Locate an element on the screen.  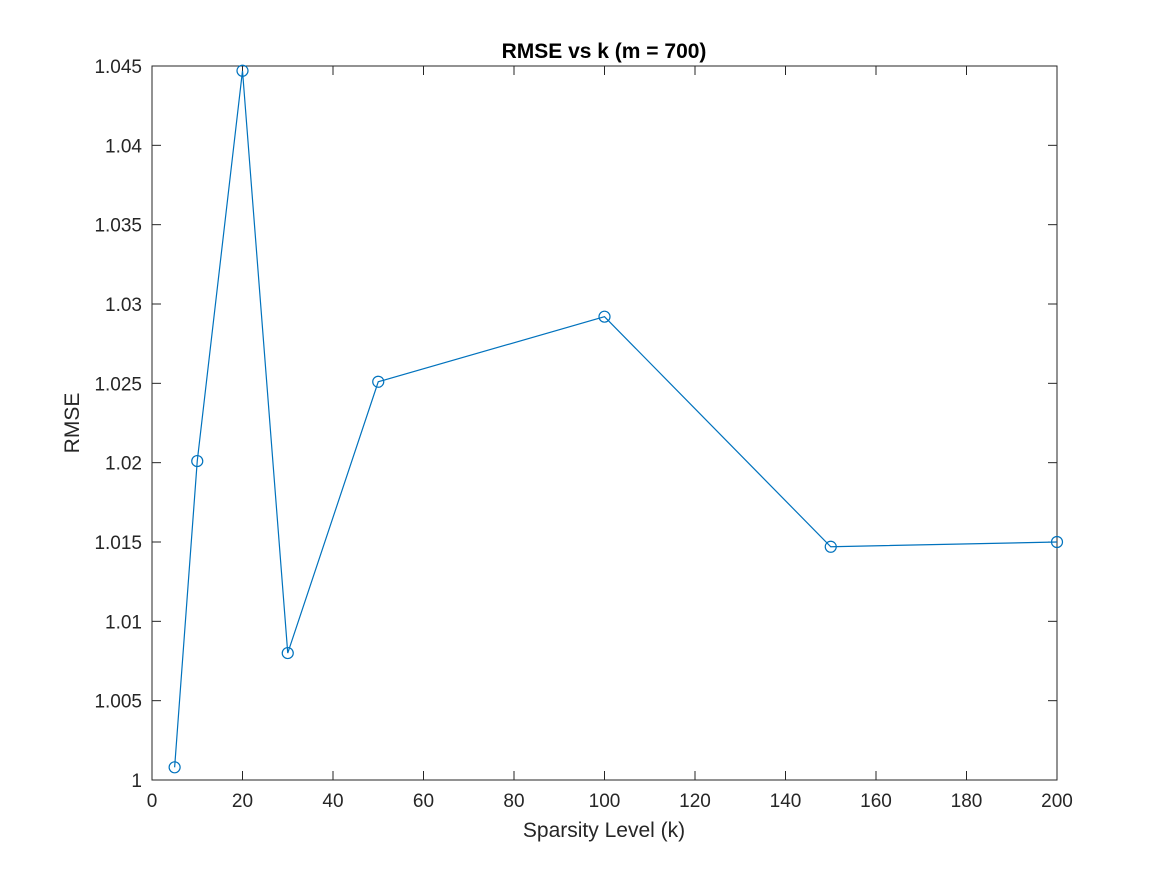
y-tick-label: 1.04 is located at coordinates (123, 146).